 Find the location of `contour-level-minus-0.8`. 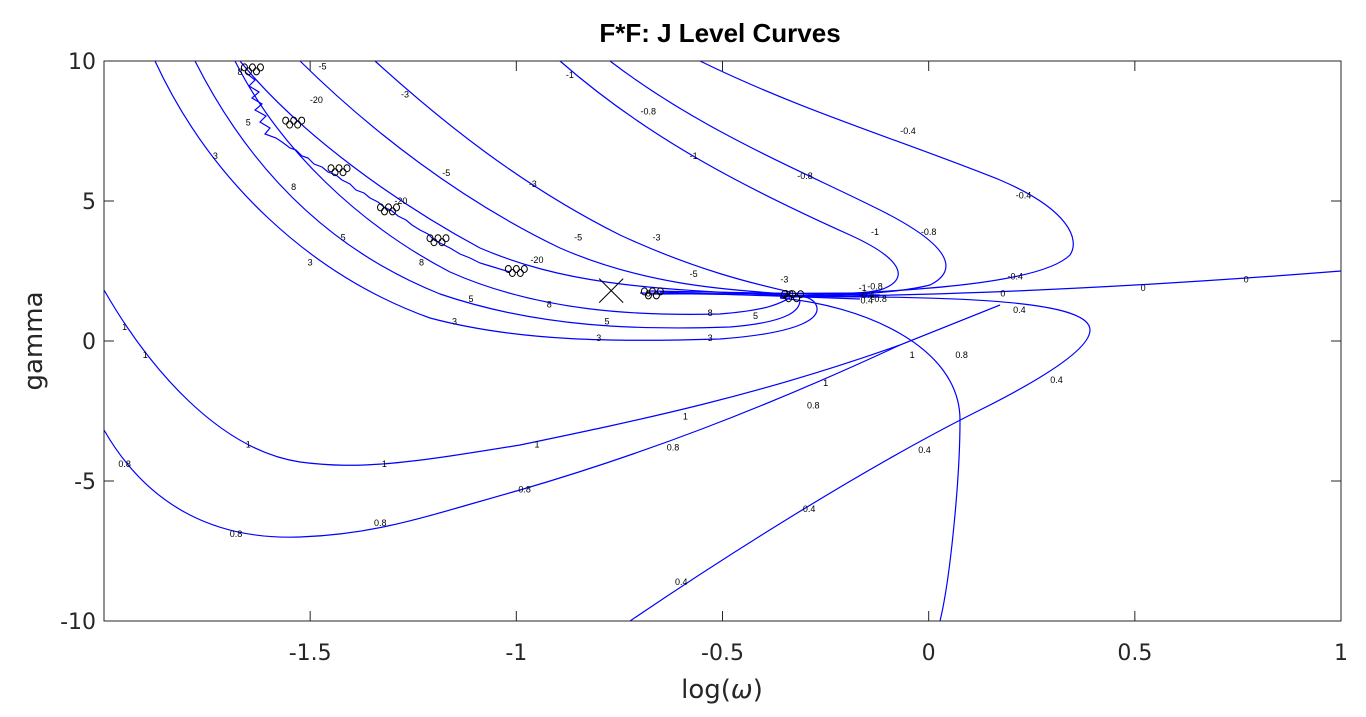

contour-level-minus-0.8 is located at coordinates (778, 178).